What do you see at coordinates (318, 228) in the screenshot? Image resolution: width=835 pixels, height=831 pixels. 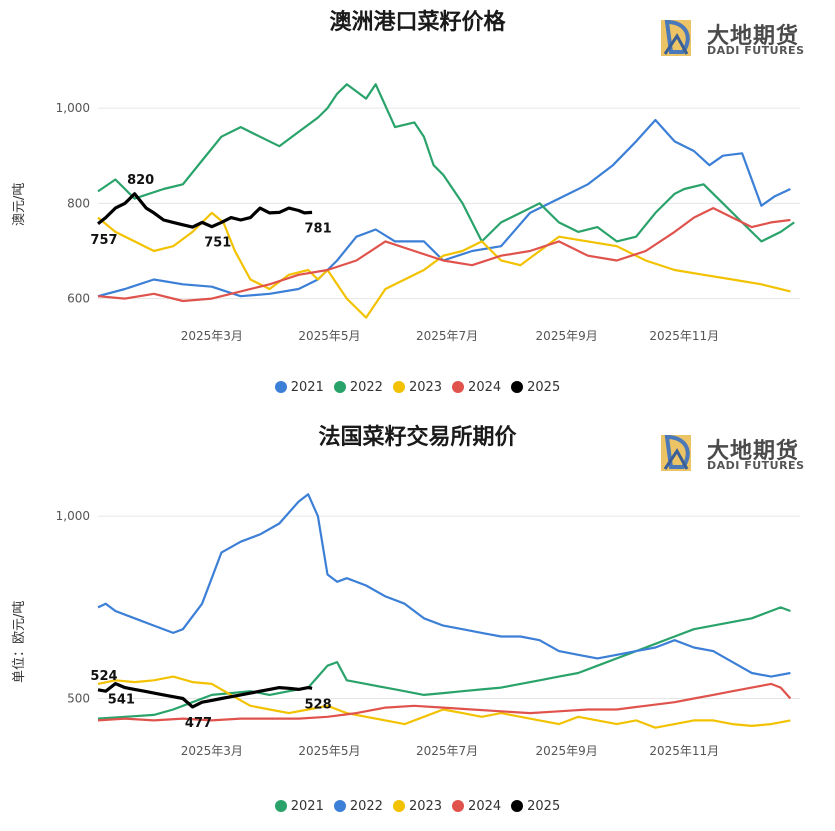 I see `data-label: 781` at bounding box center [318, 228].